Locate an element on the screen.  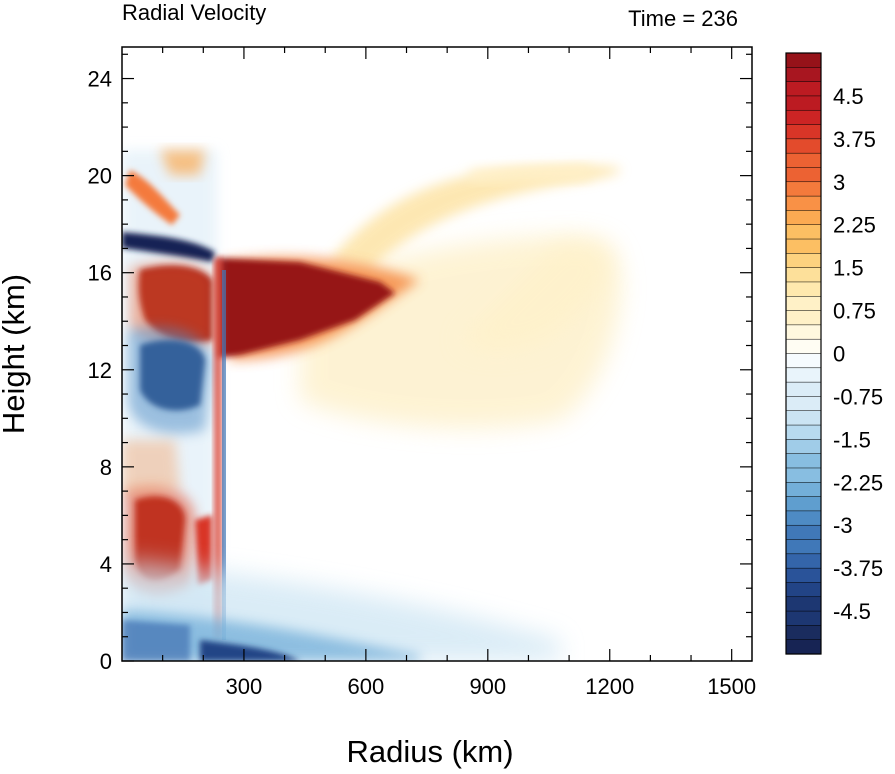
x-tick-label: 600 is located at coordinates (366, 686).